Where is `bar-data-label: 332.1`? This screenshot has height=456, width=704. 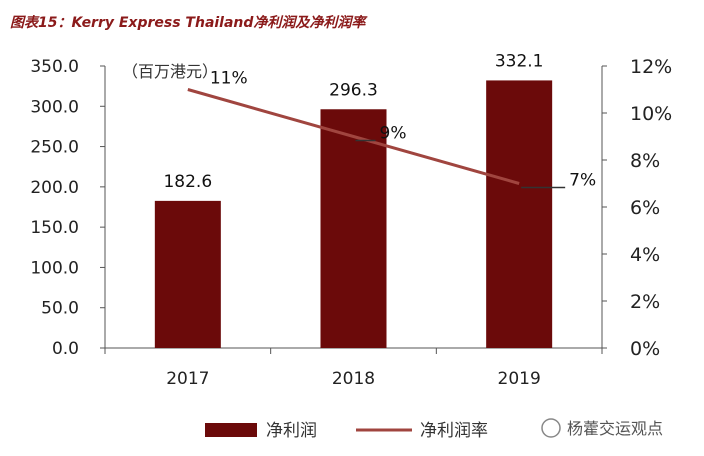
bar-data-label: 332.1 is located at coordinates (519, 61).